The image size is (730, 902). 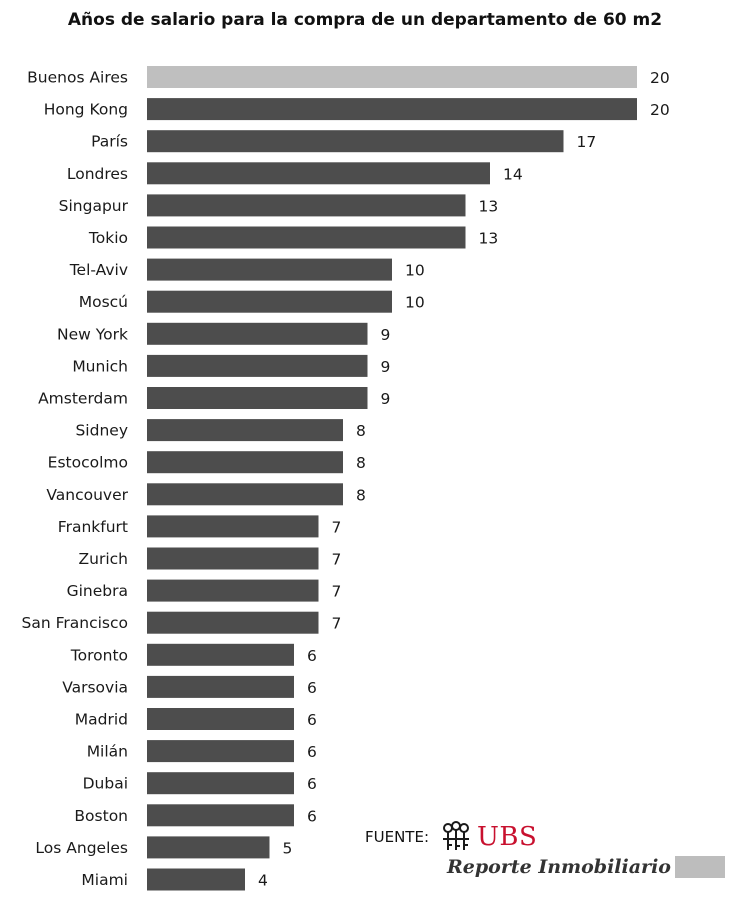 I want to click on category-label: Sidney, so click(x=101, y=431).